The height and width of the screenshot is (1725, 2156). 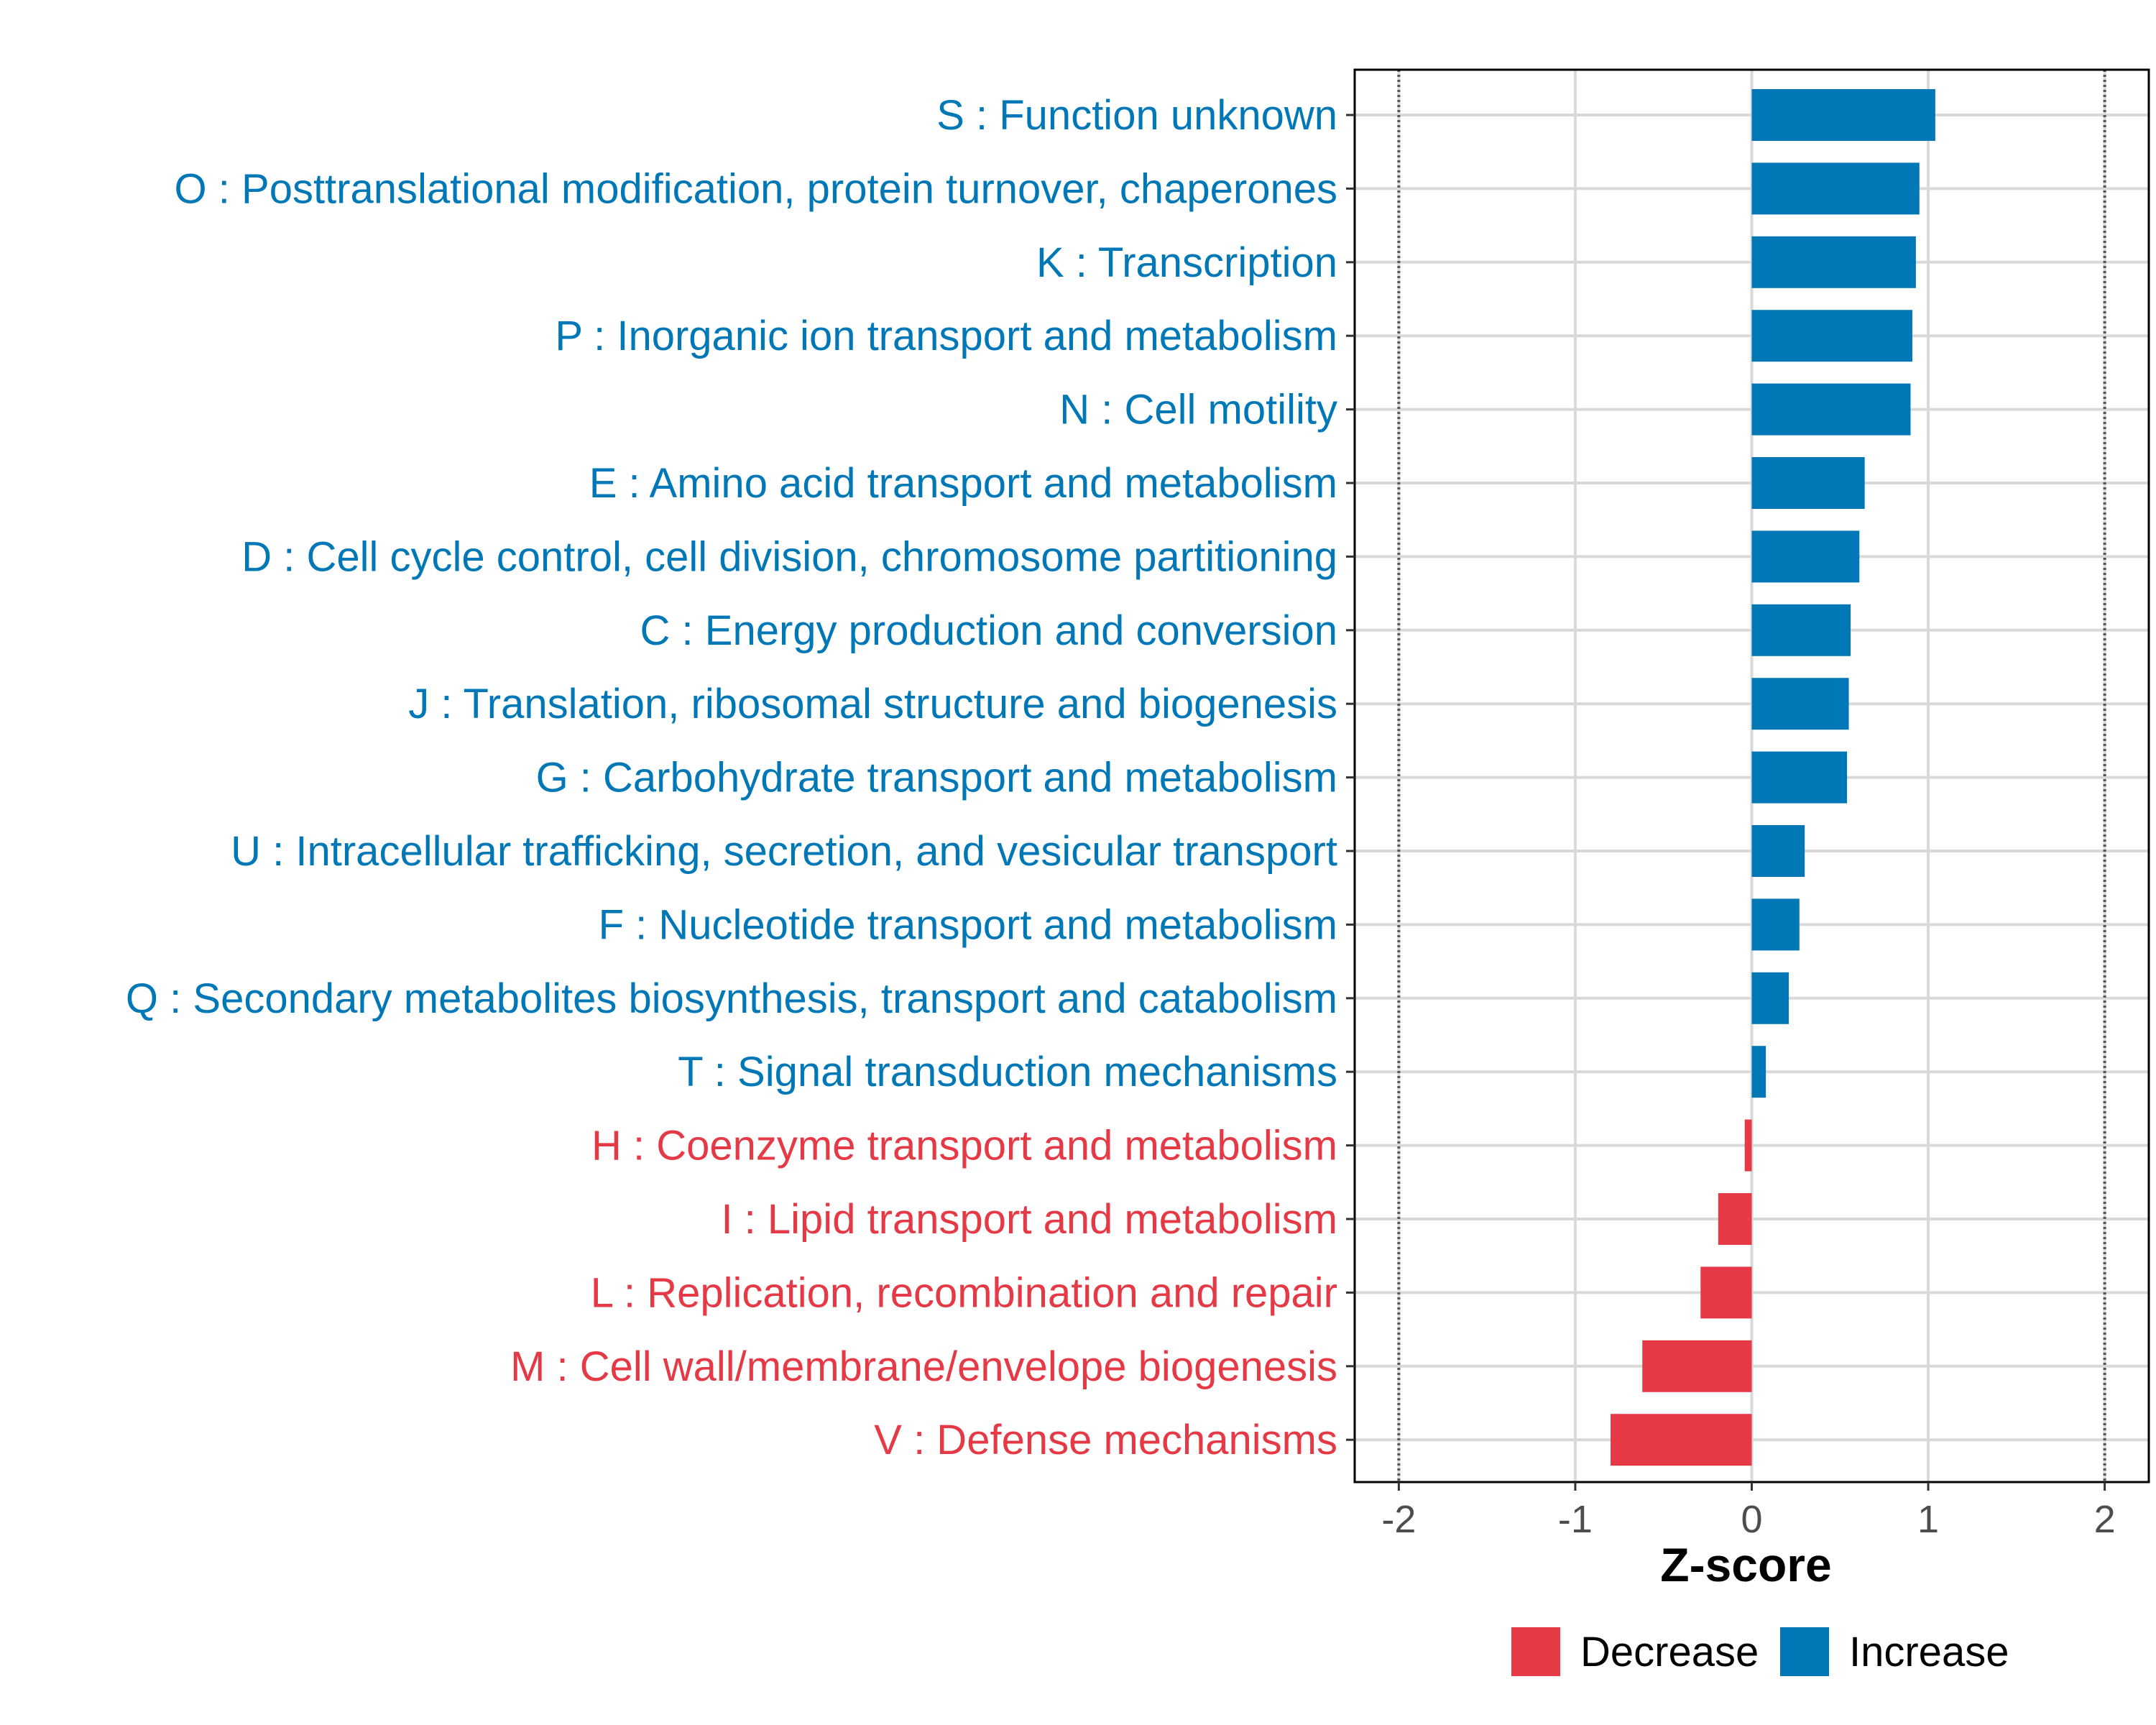 I want to click on x-tick-label: -1, so click(x=1575, y=1519).